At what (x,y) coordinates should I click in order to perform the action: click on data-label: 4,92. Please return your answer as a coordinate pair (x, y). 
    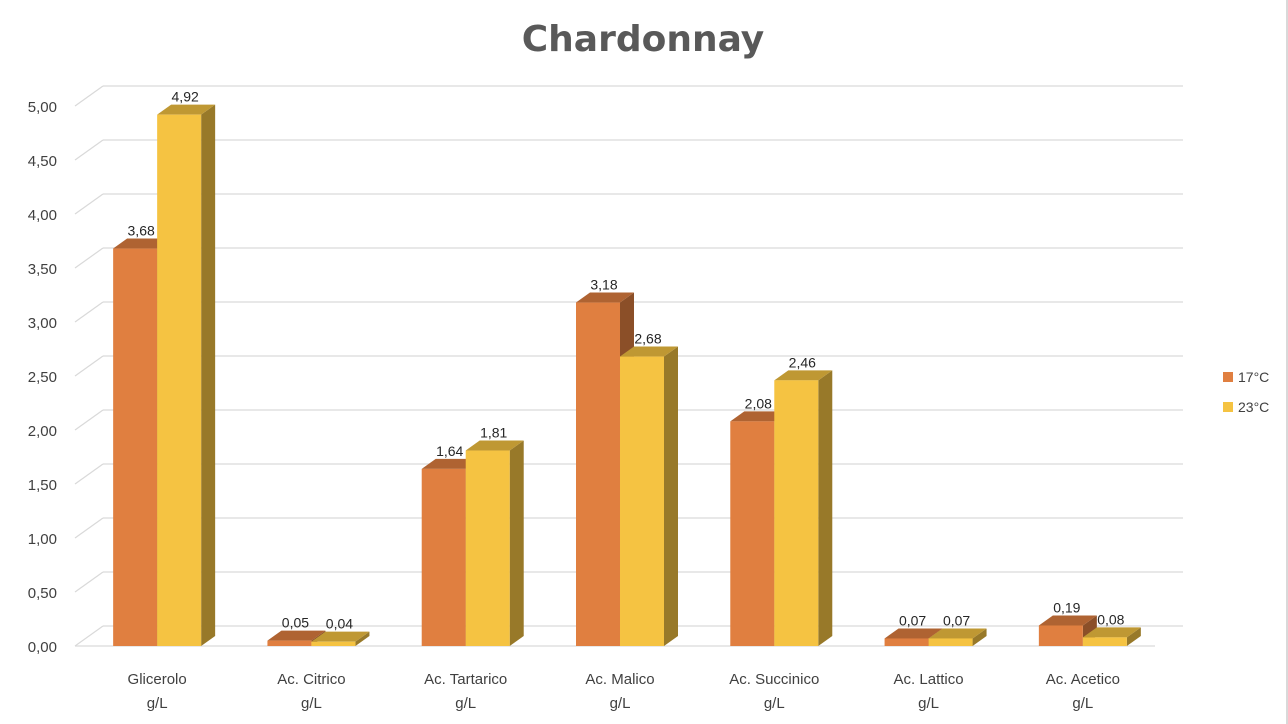
    Looking at the image, I should click on (185, 97).